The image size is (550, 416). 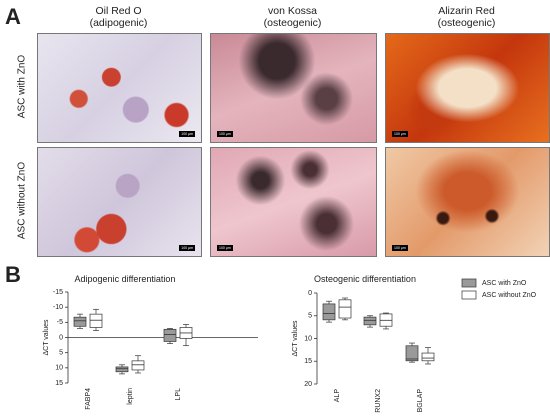 What do you see at coordinates (118, 11) in the screenshot?
I see `stain-name: Oil Red O` at bounding box center [118, 11].